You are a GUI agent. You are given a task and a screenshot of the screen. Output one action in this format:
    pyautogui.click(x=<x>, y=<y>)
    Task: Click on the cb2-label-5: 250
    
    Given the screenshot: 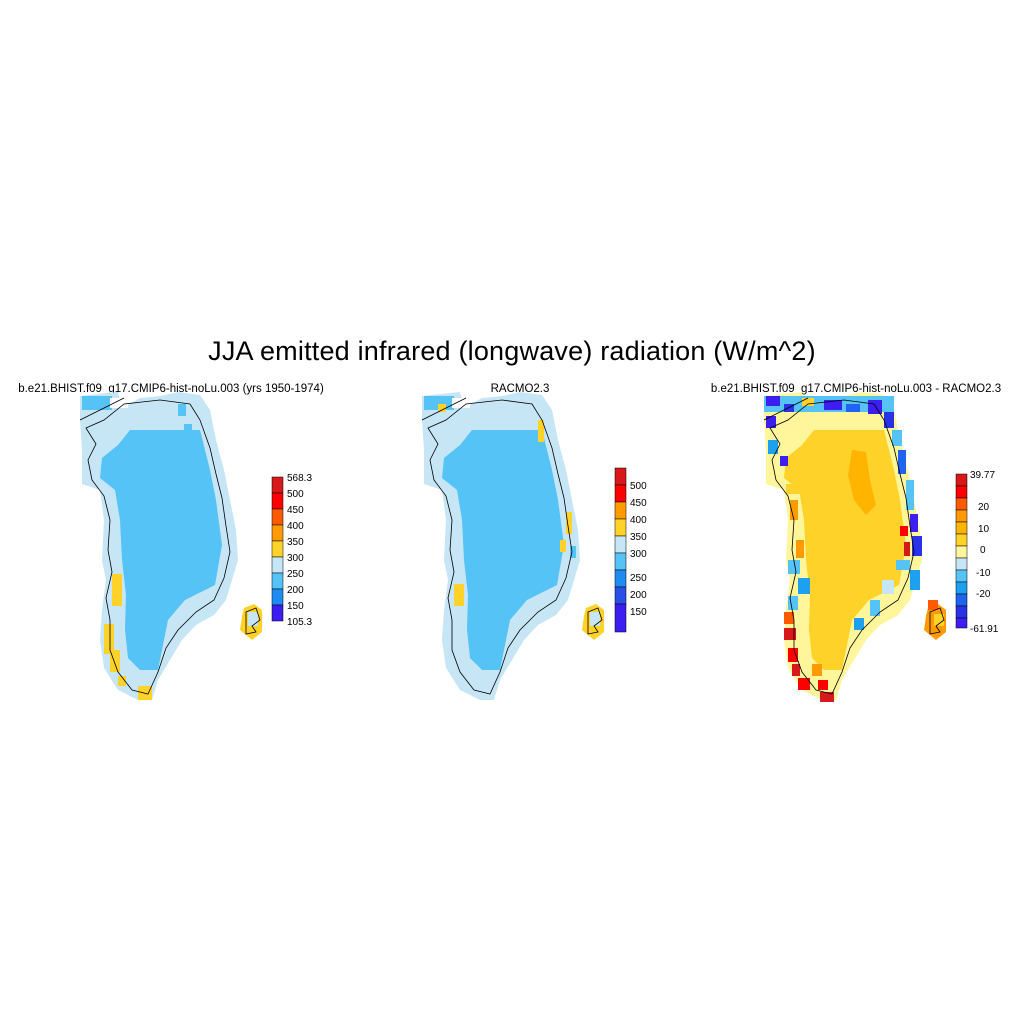 What is the action you would take?
    pyautogui.click(x=638, y=578)
    